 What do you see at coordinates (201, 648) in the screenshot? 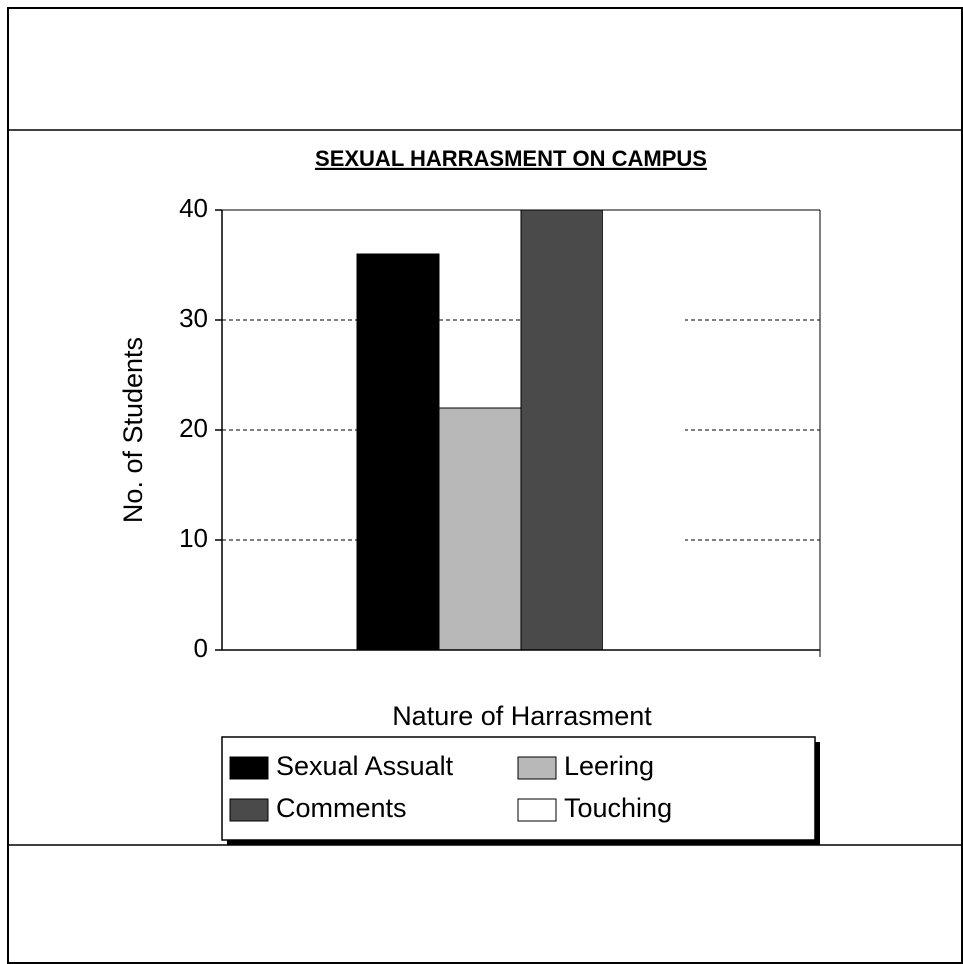
I see `y-tick-label: 0` at bounding box center [201, 648].